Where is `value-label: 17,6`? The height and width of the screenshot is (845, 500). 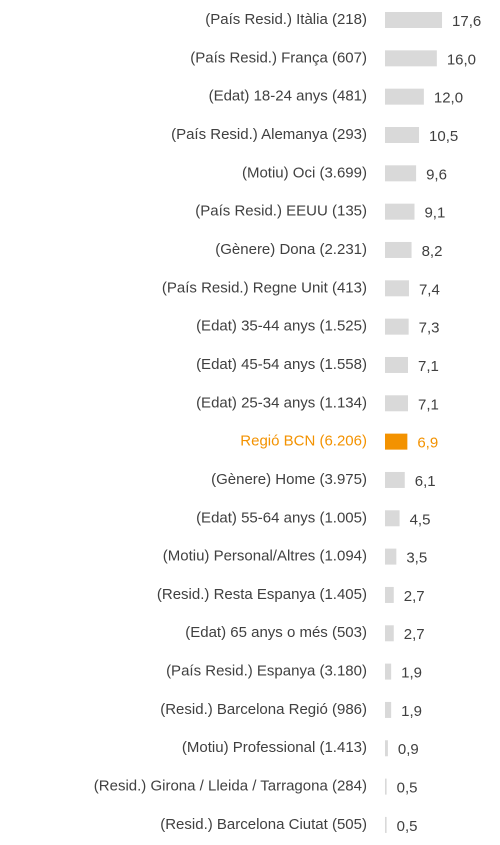
value-label: 17,6 is located at coordinates (466, 21).